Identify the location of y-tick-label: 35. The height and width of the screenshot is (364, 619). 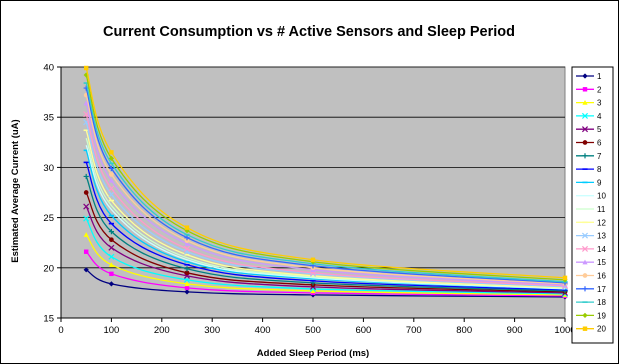
(48, 118).